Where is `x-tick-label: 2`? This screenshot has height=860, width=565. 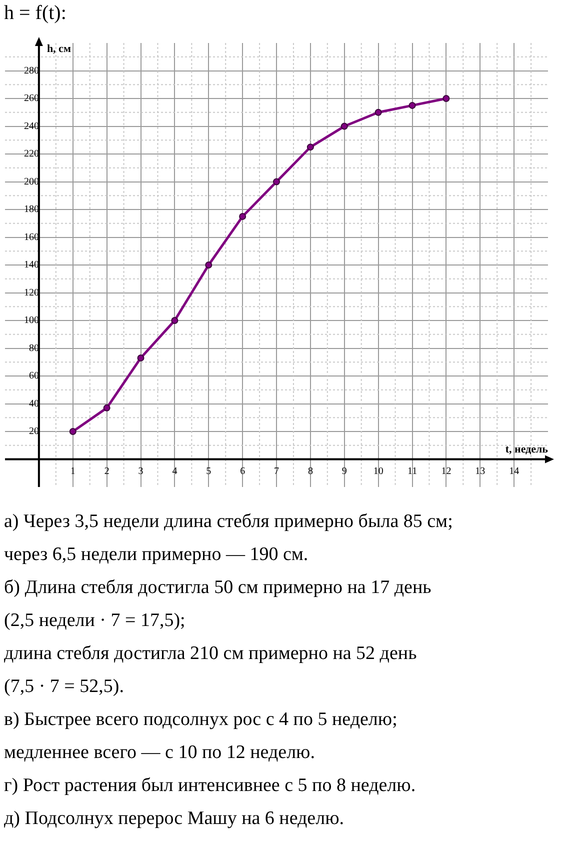 x-tick-label: 2 is located at coordinates (107, 471).